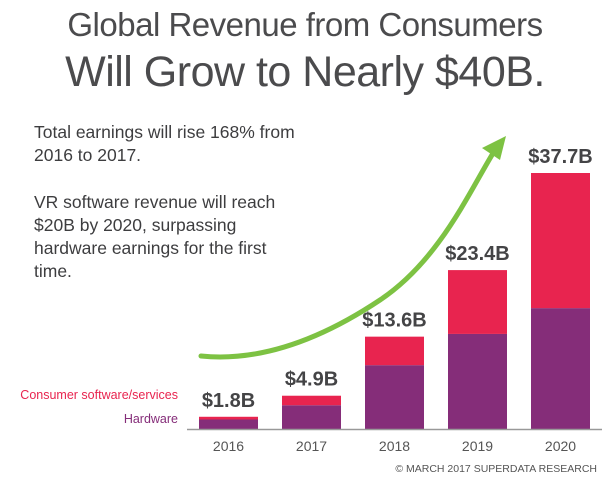 The image size is (610, 493). Describe the element at coordinates (477, 381) in the screenshot. I see `bar-hardware-2019` at that location.